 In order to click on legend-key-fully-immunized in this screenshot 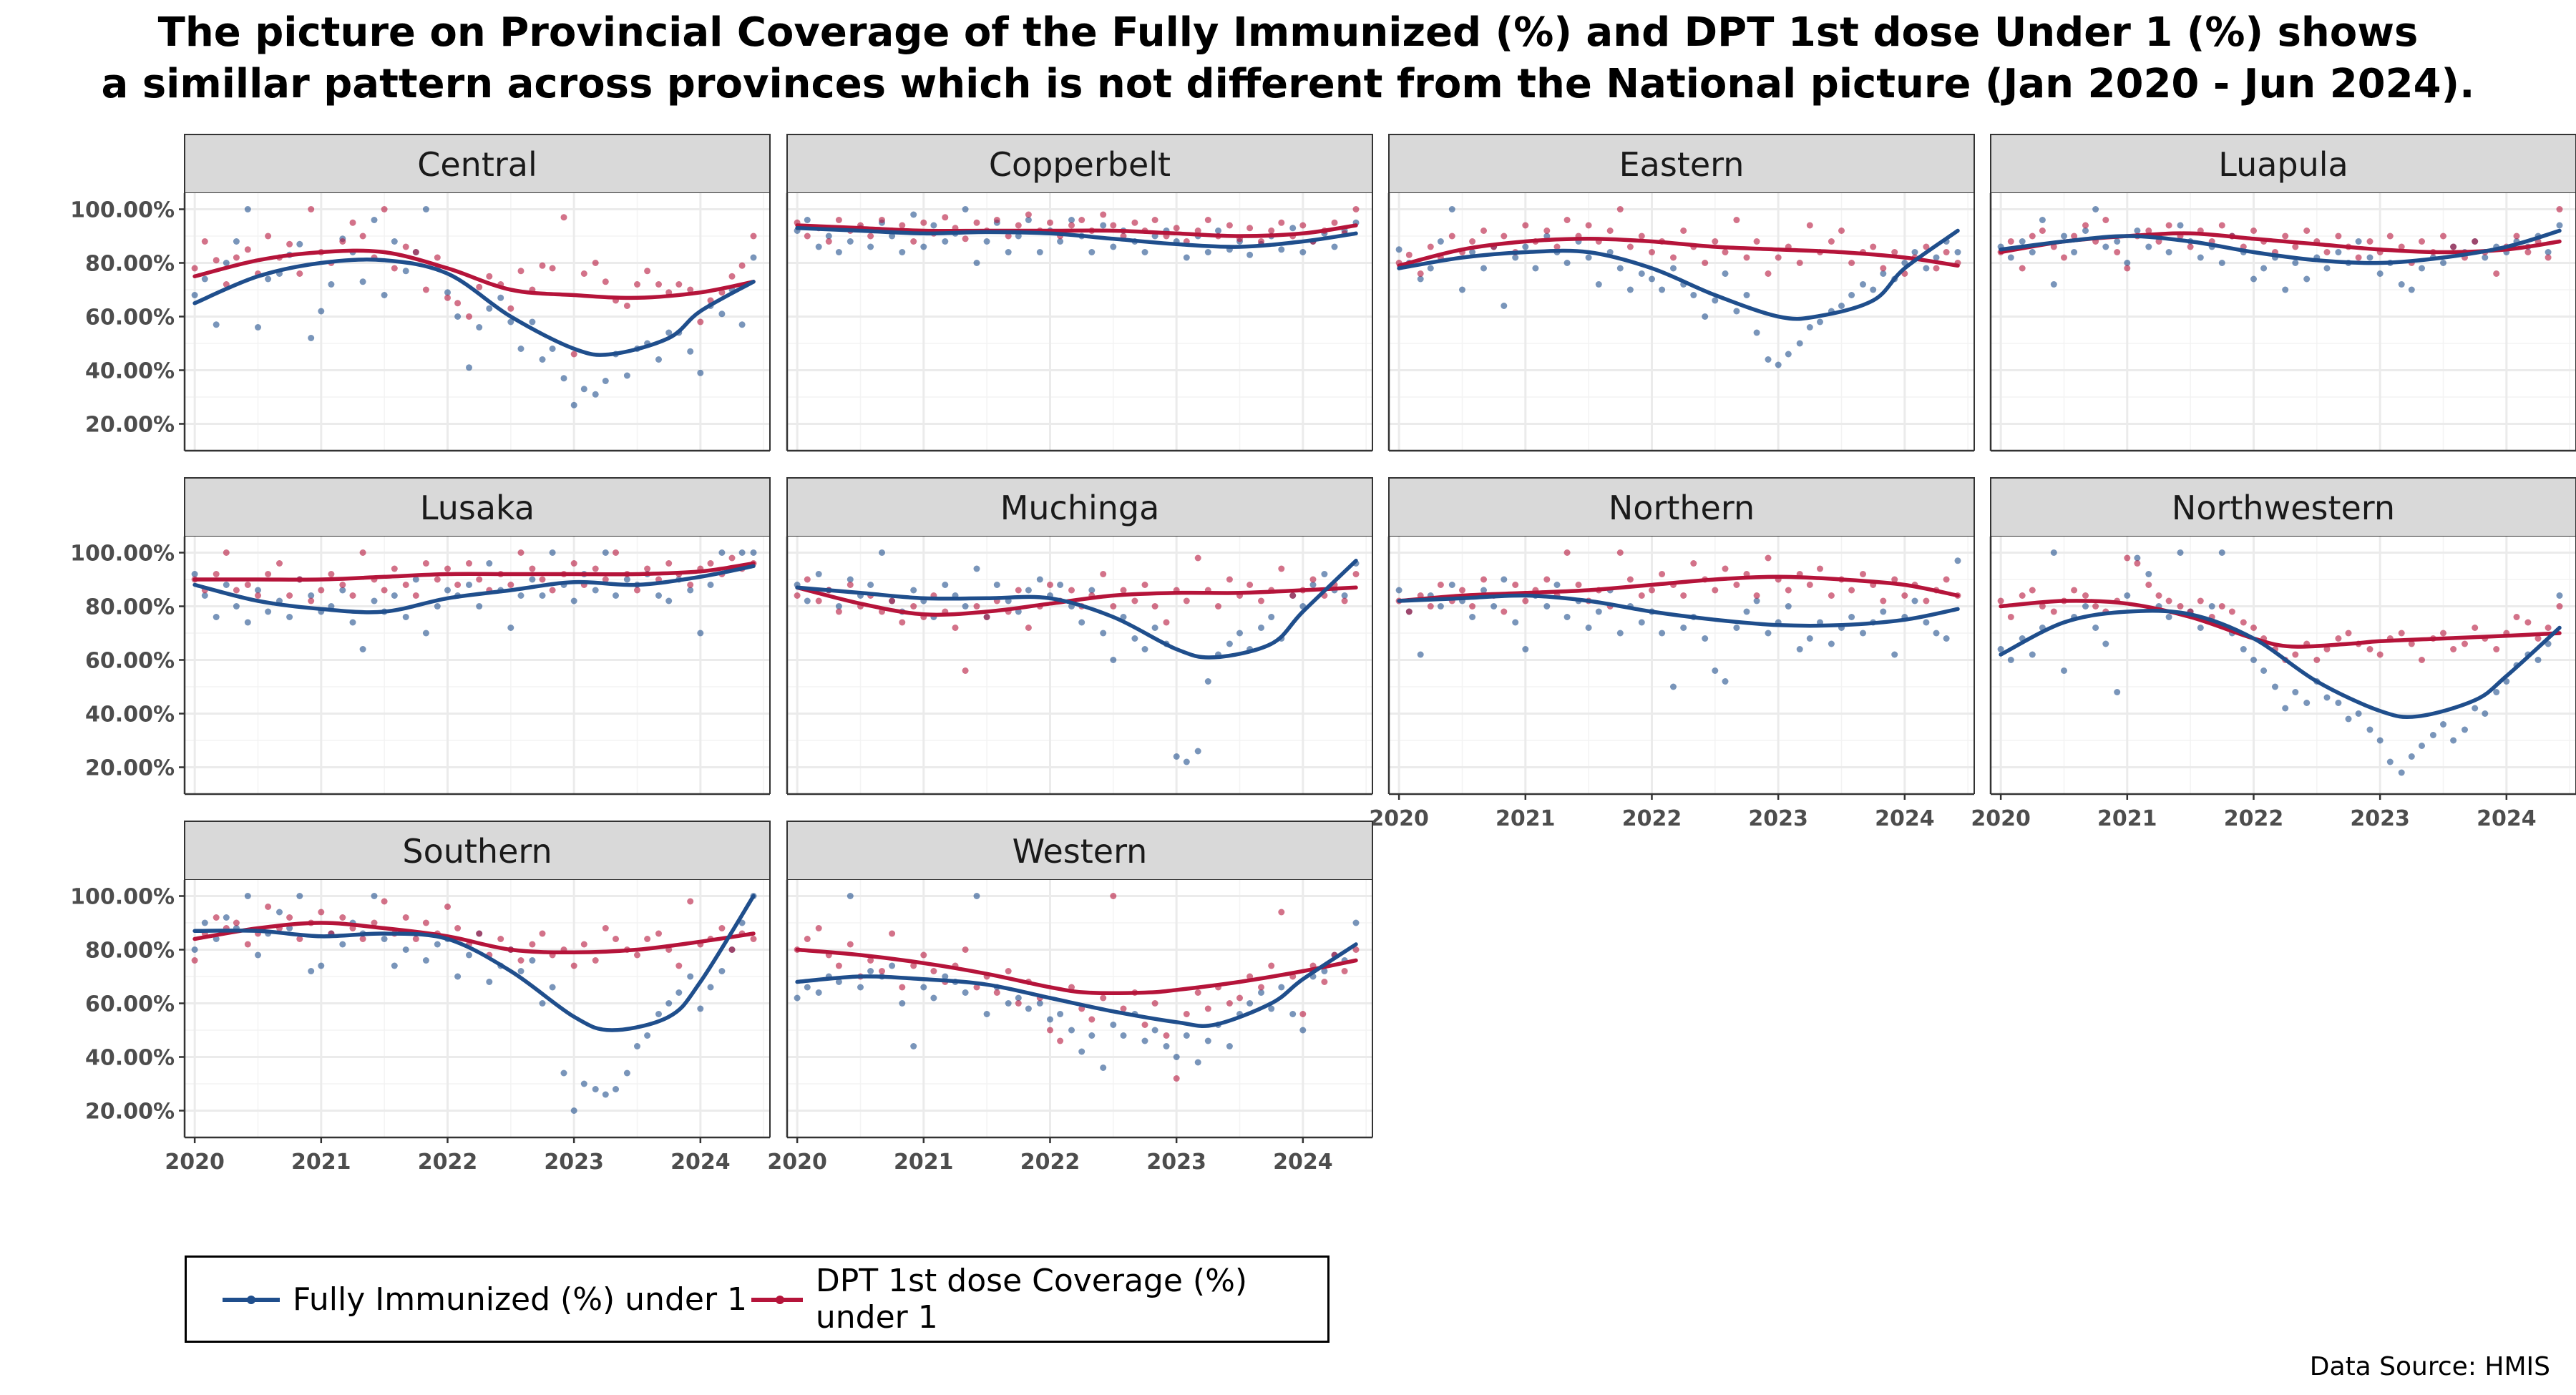, I will do `click(251, 1300)`.